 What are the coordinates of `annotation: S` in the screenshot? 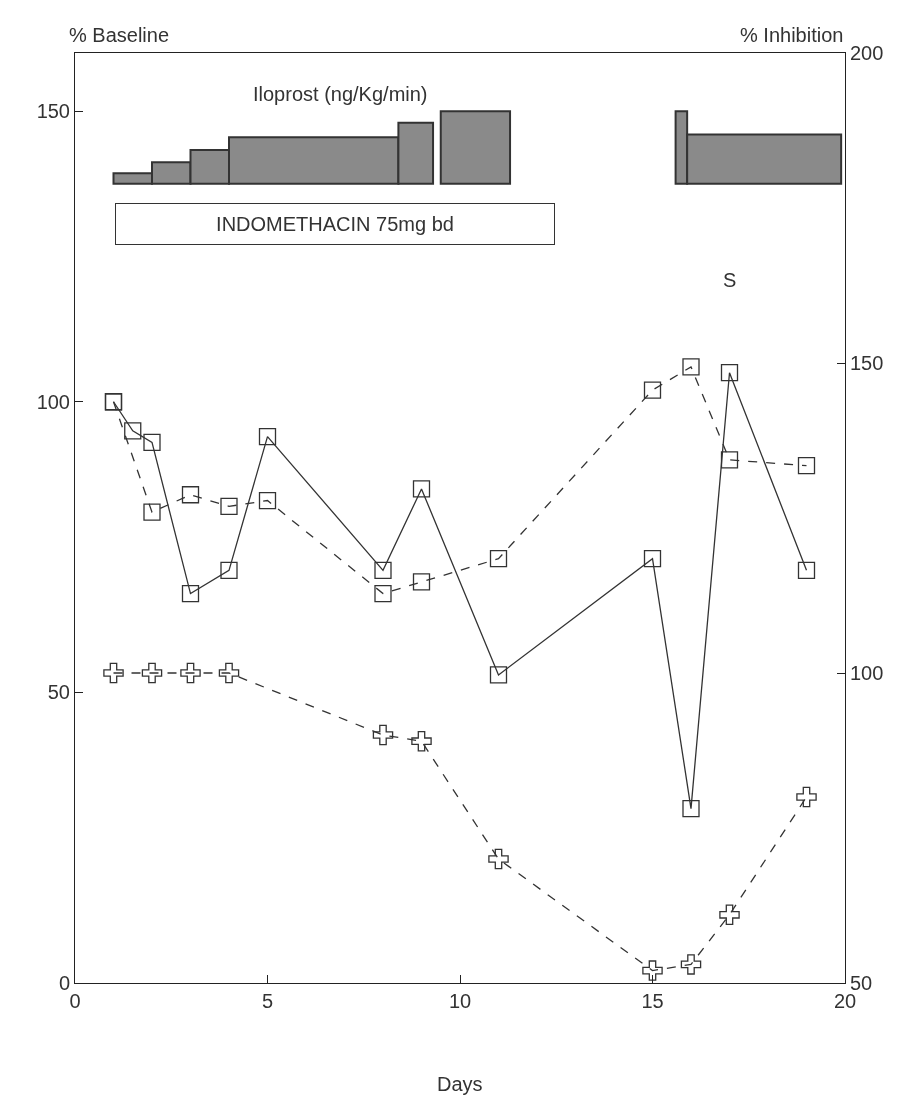 It's located at (730, 280).